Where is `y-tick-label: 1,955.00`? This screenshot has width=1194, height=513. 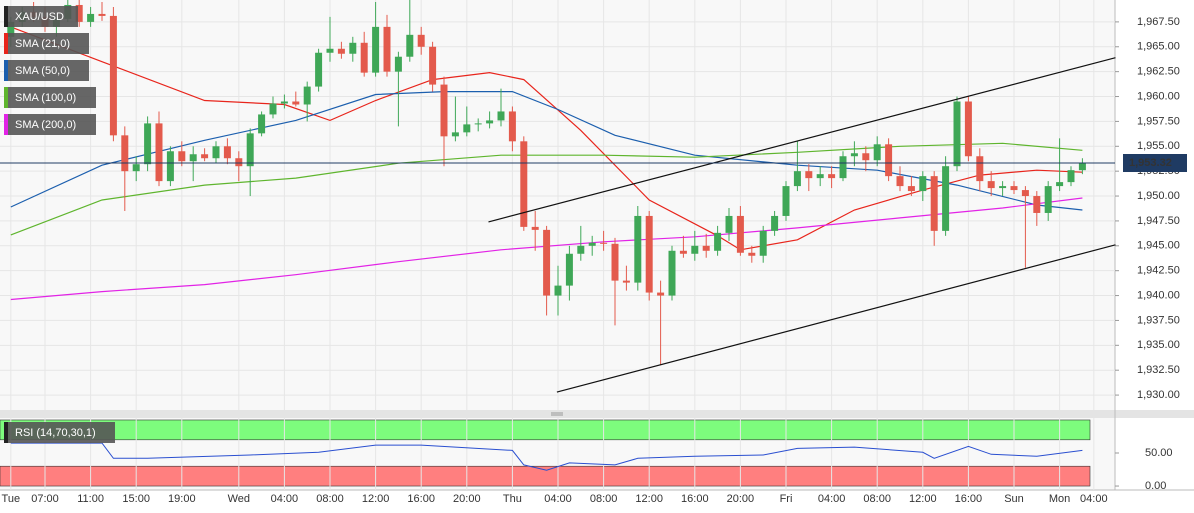
y-tick-label: 1,955.00 is located at coordinates (1158, 146).